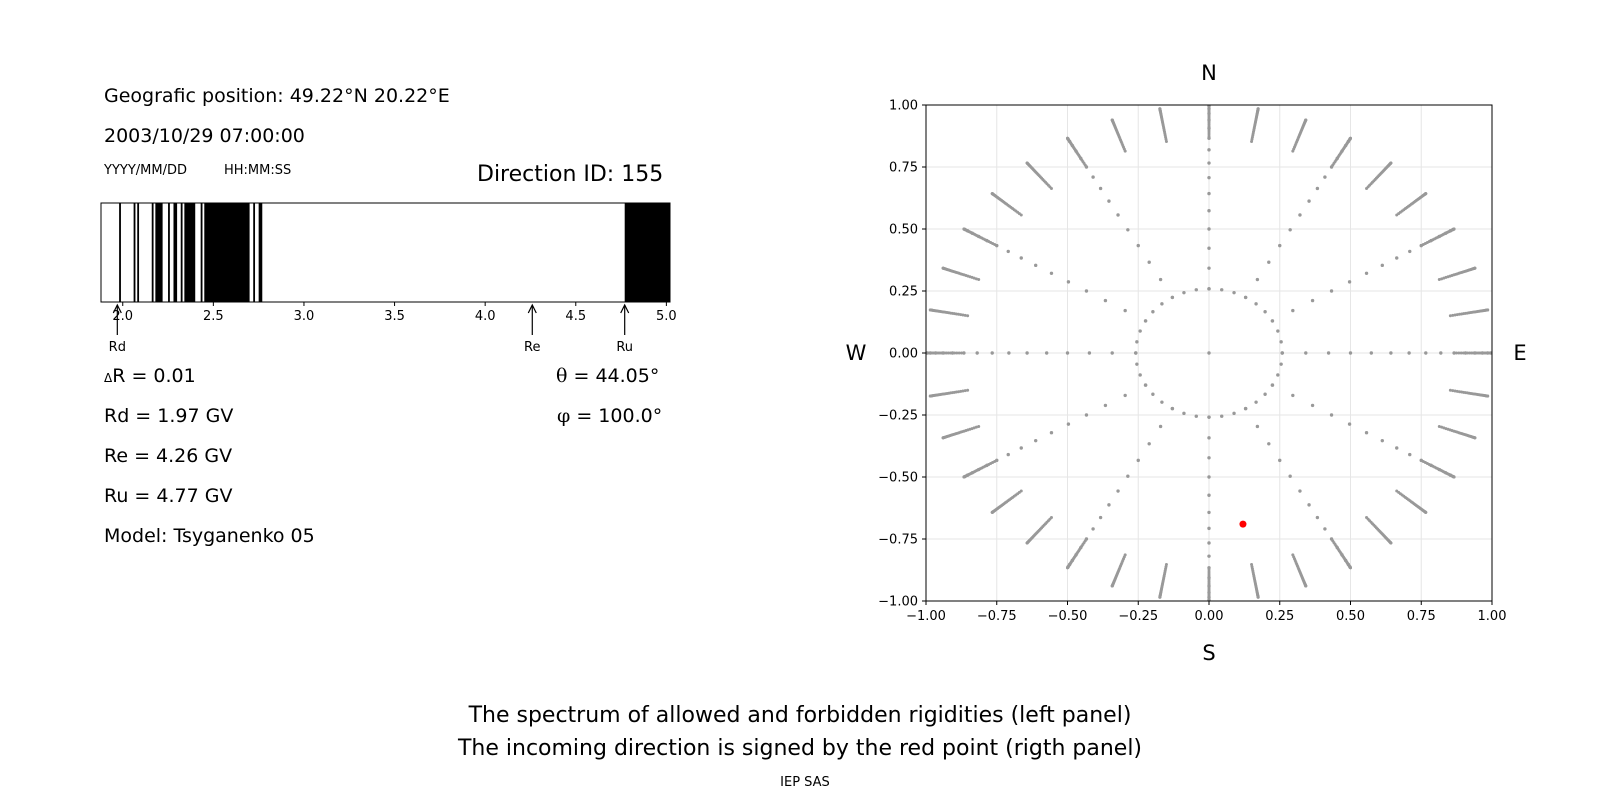  Describe the element at coordinates (903, 230) in the screenshot. I see `y-tick-label: 0.50` at that location.